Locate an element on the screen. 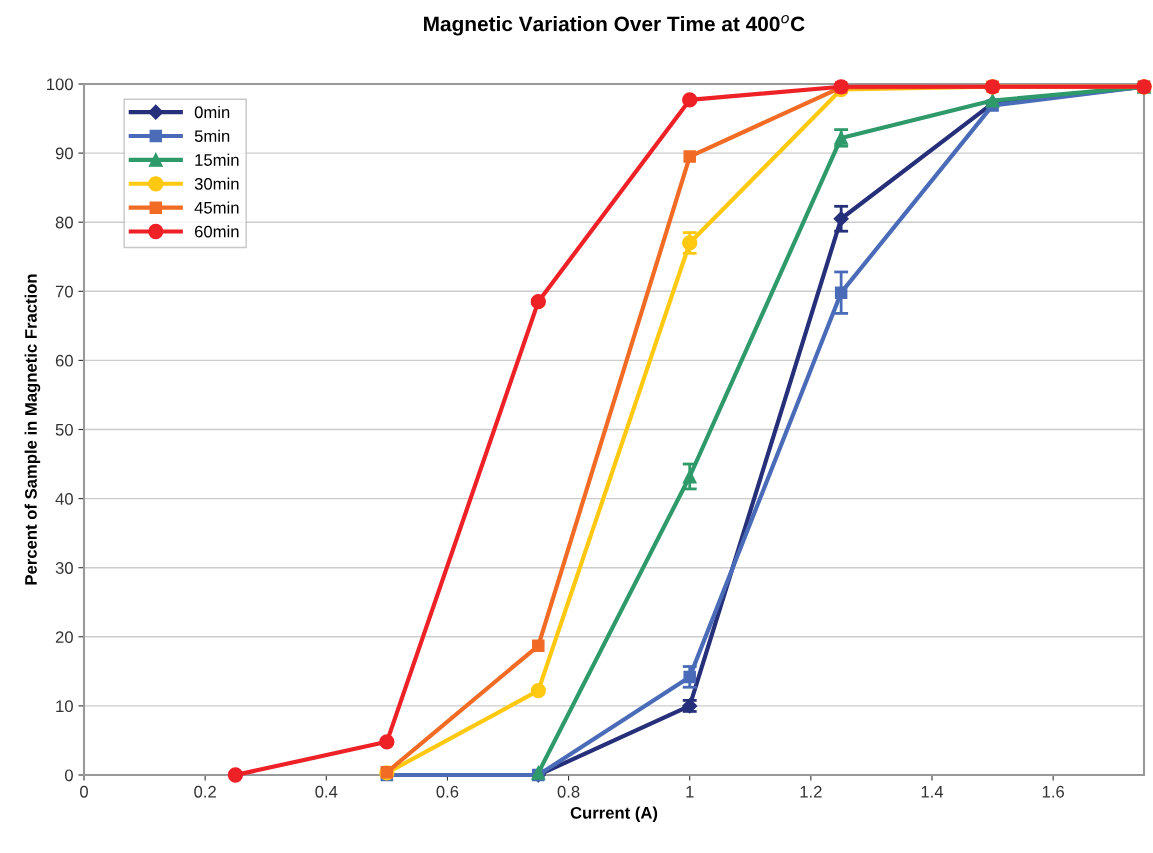 This screenshot has width=1153, height=853. chart-title: Magnetic Variation Over Time at 400$^{o}$C is located at coordinates (614, 25).